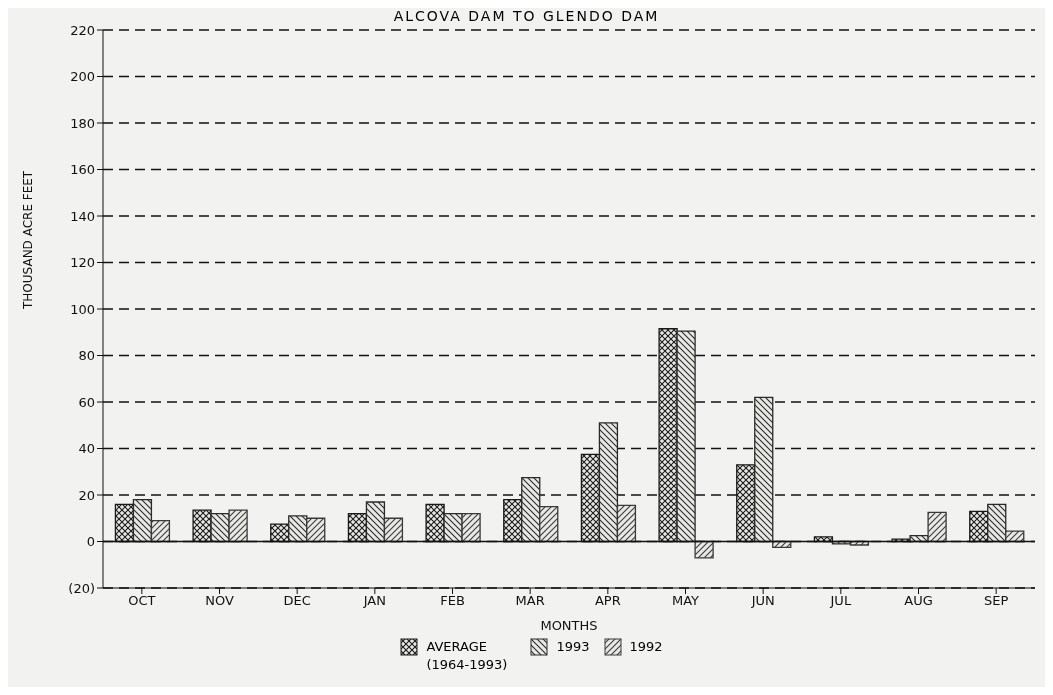 The width and height of the screenshot is (1053, 695). Describe the element at coordinates (82, 77) in the screenshot. I see `y-tick-label: 200` at that location.